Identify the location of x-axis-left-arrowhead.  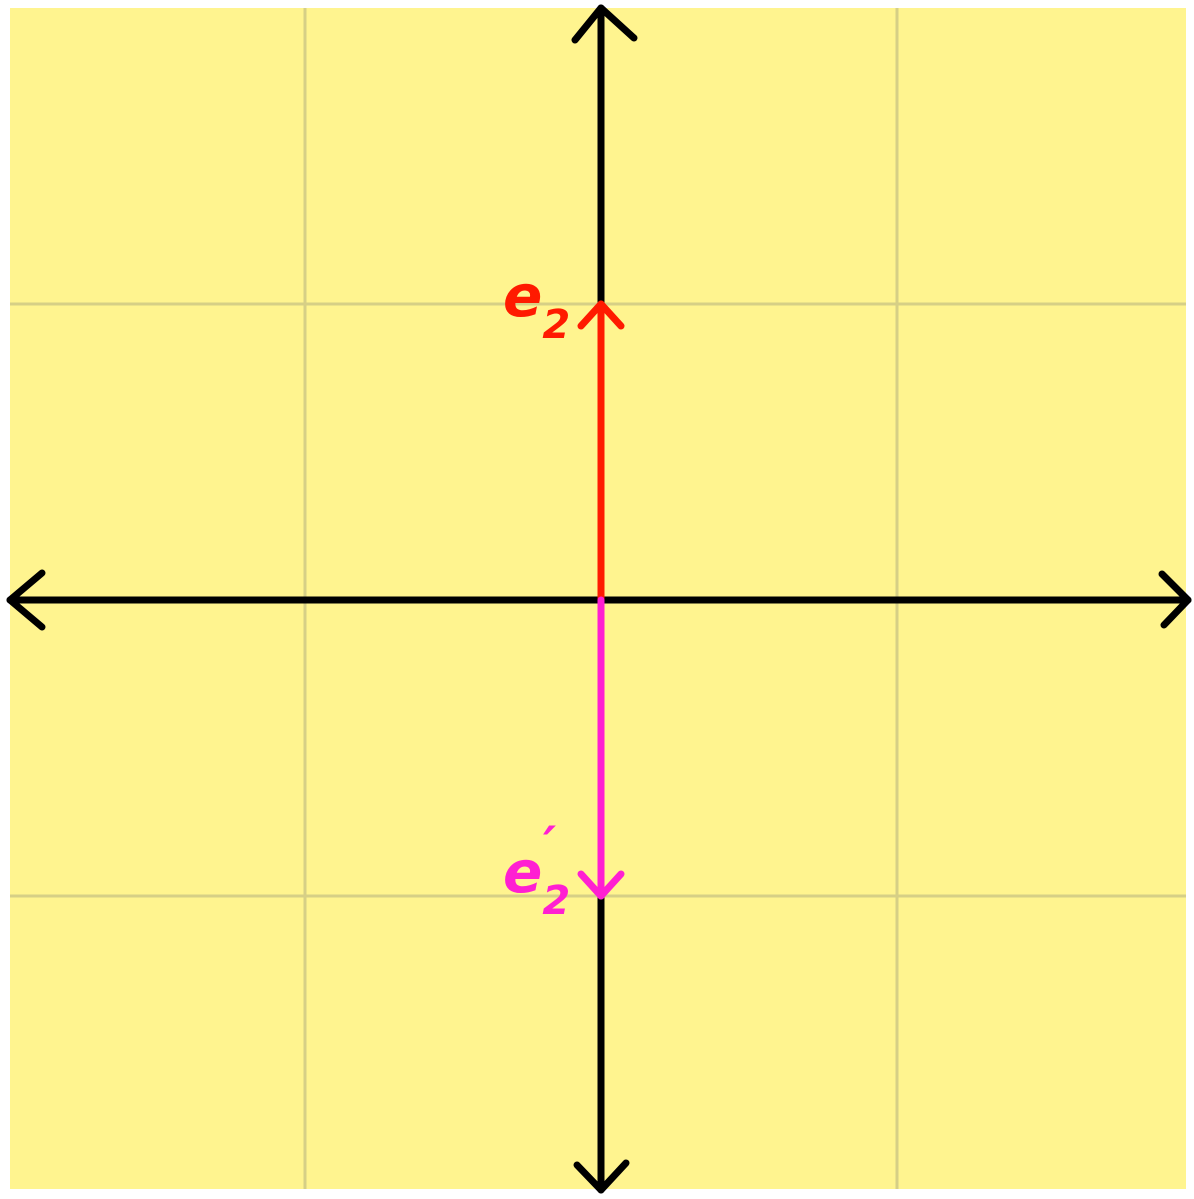
(26, 600).